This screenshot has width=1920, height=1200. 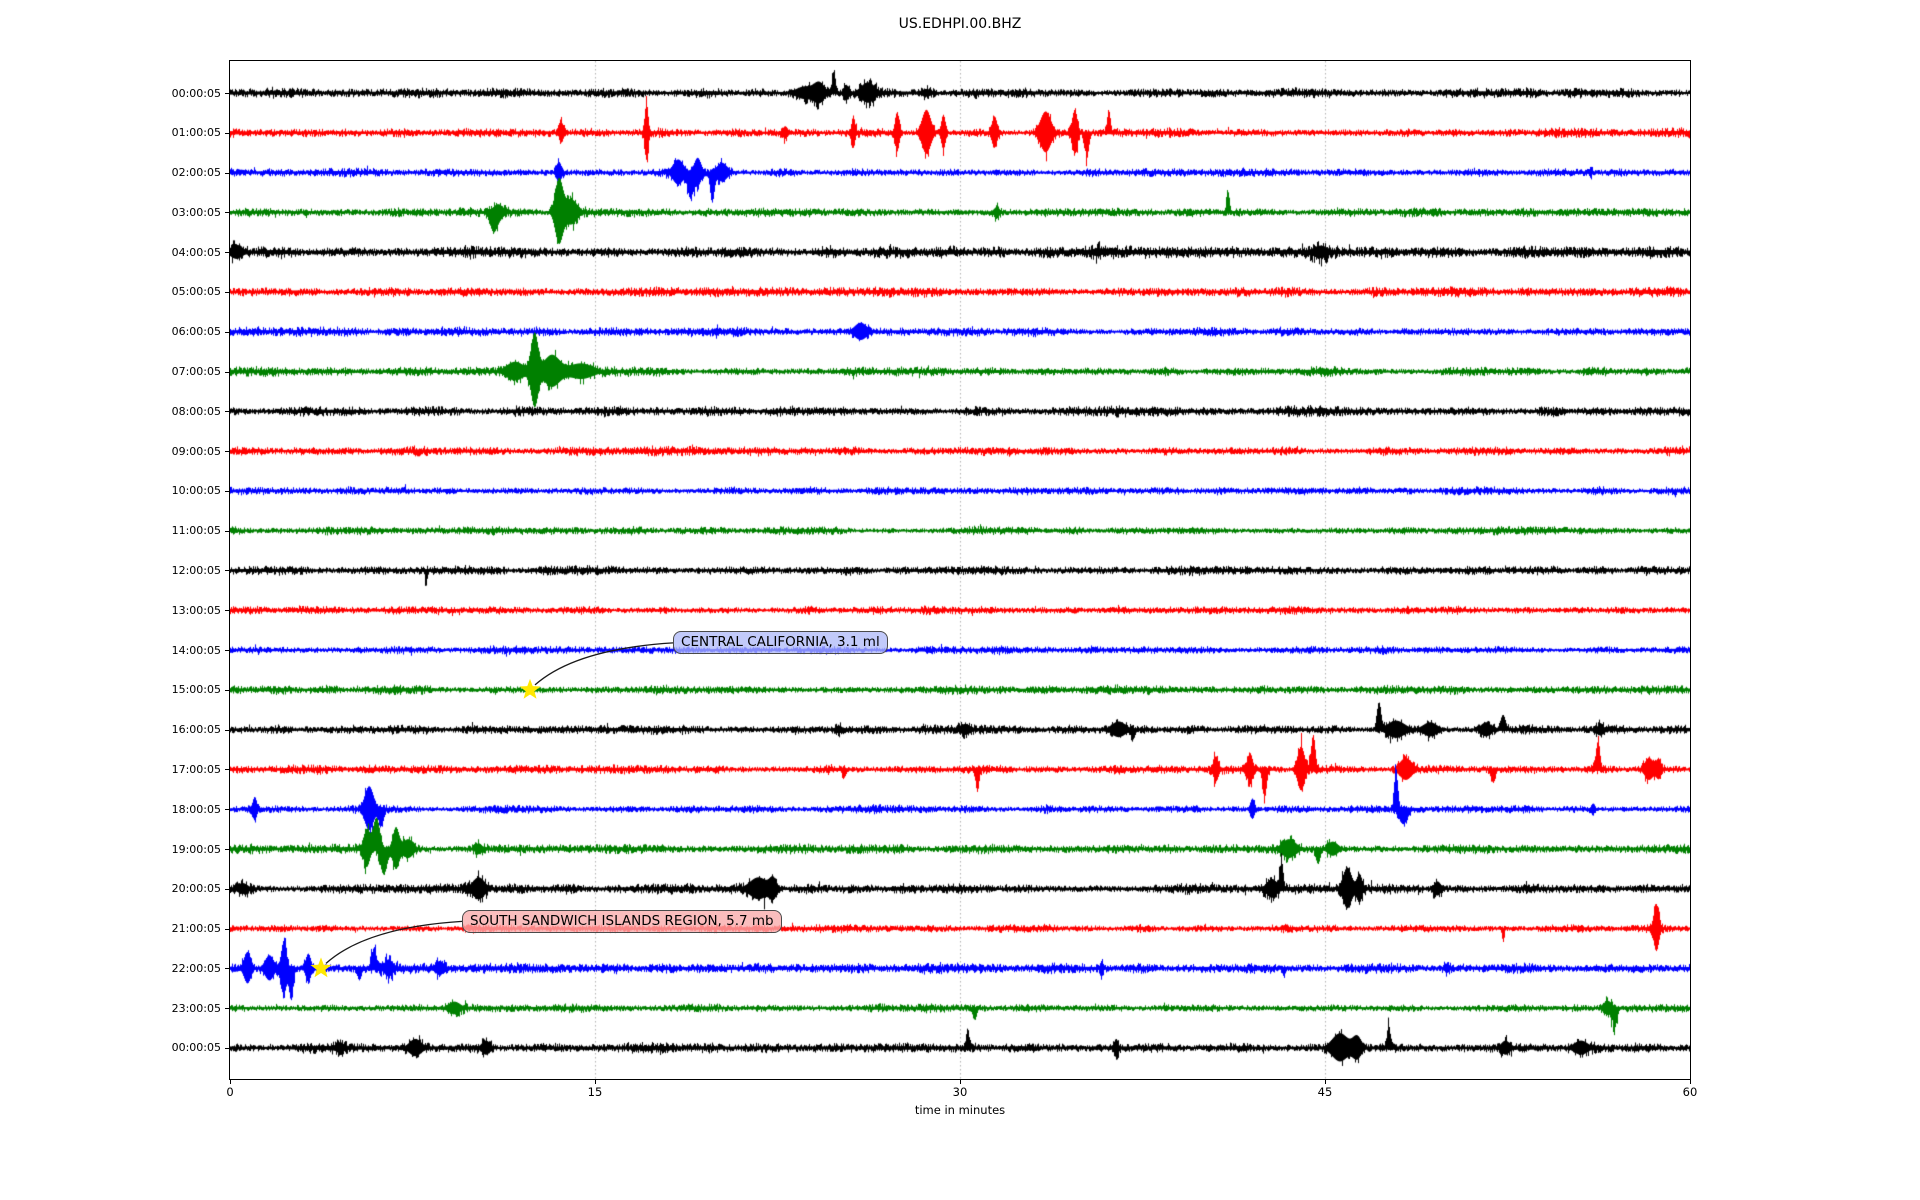 What do you see at coordinates (196, 372) in the screenshot?
I see `y-tick-label: 07:00:05` at bounding box center [196, 372].